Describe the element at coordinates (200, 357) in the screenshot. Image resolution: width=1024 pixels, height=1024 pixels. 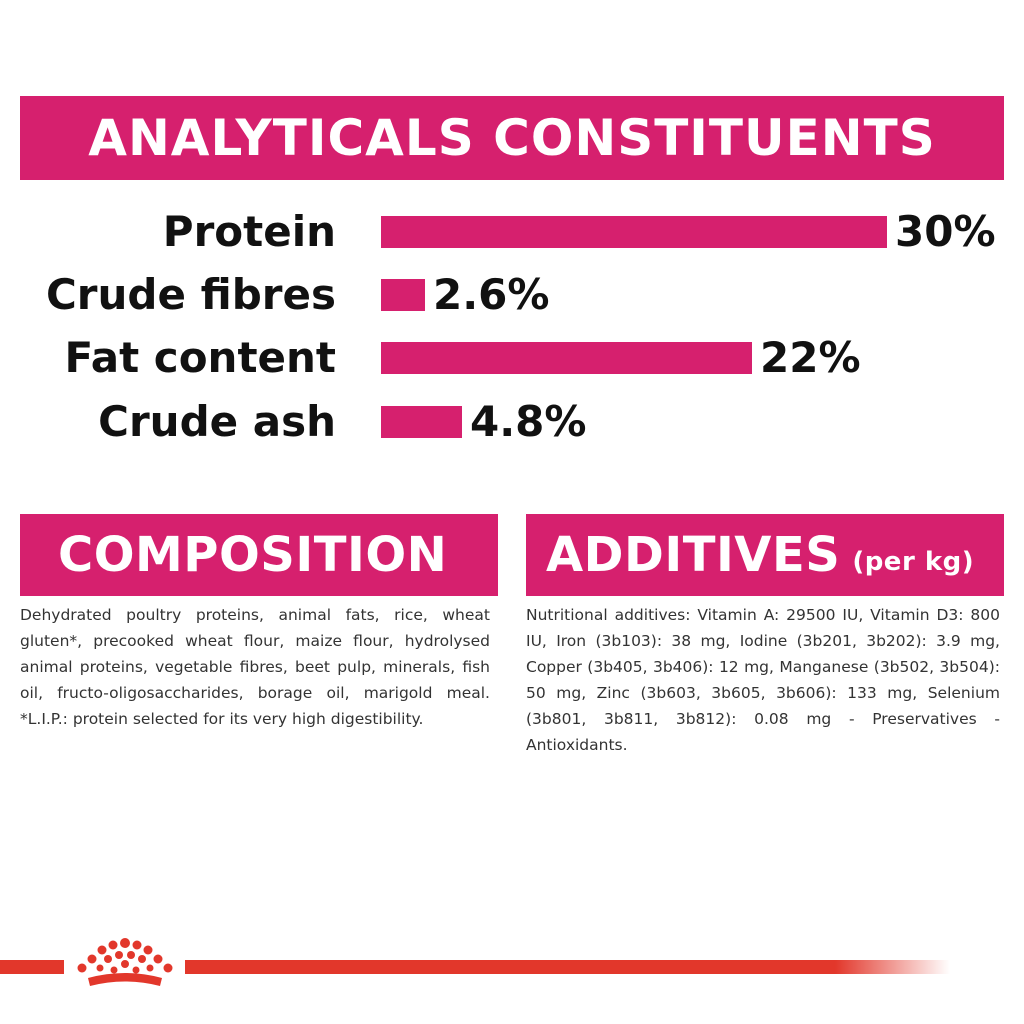
I see `nutrient-label: Fat content` at that location.